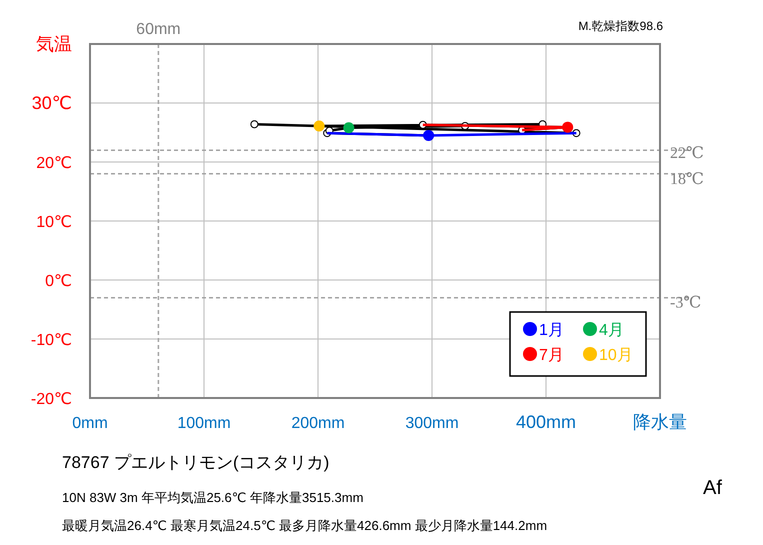 The image size is (763, 545). I want to click on legend-label: 1月, so click(551, 330).